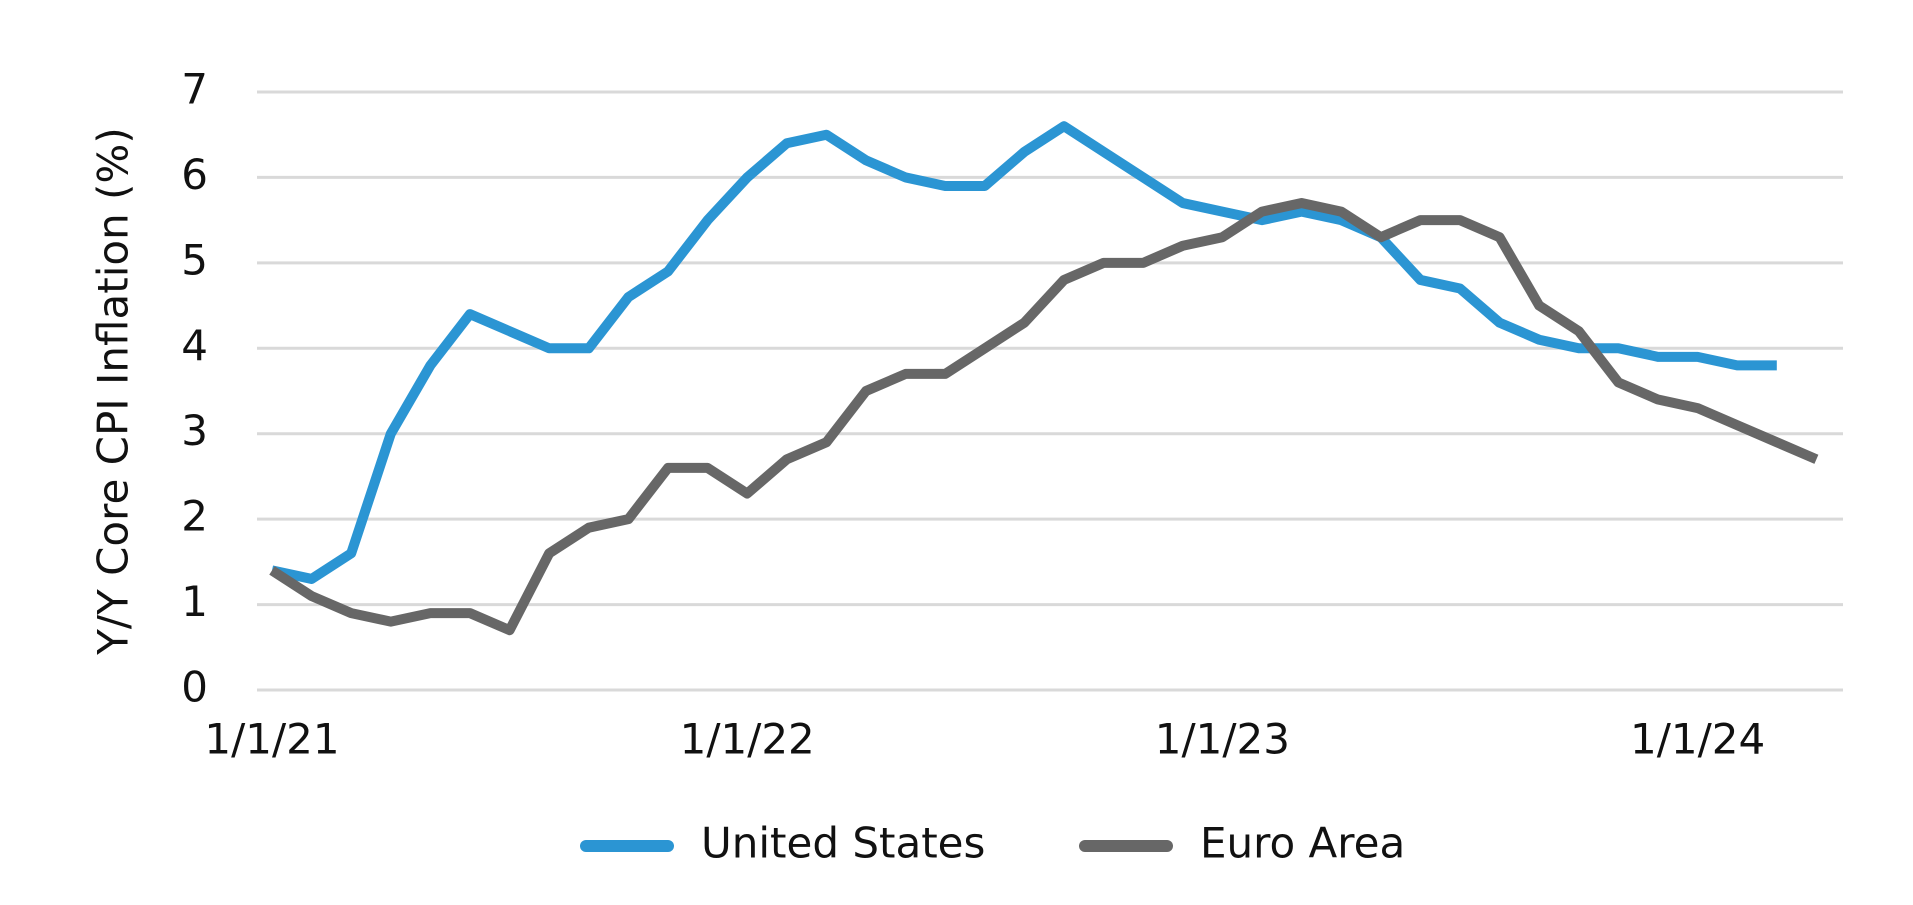 This screenshot has height=905, width=1913. I want to click on y-tick-label: 5, so click(194, 259).